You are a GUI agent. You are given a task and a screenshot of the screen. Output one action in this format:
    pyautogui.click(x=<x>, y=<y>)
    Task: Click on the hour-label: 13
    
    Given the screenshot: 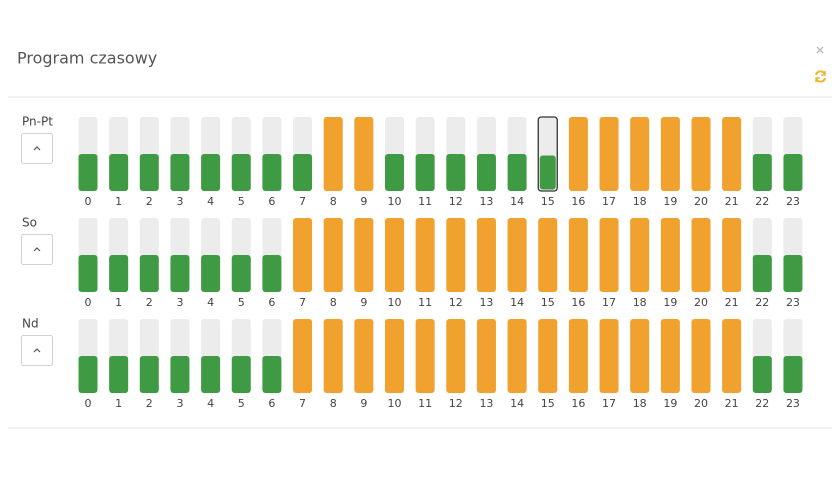 What is the action you would take?
    pyautogui.click(x=486, y=403)
    